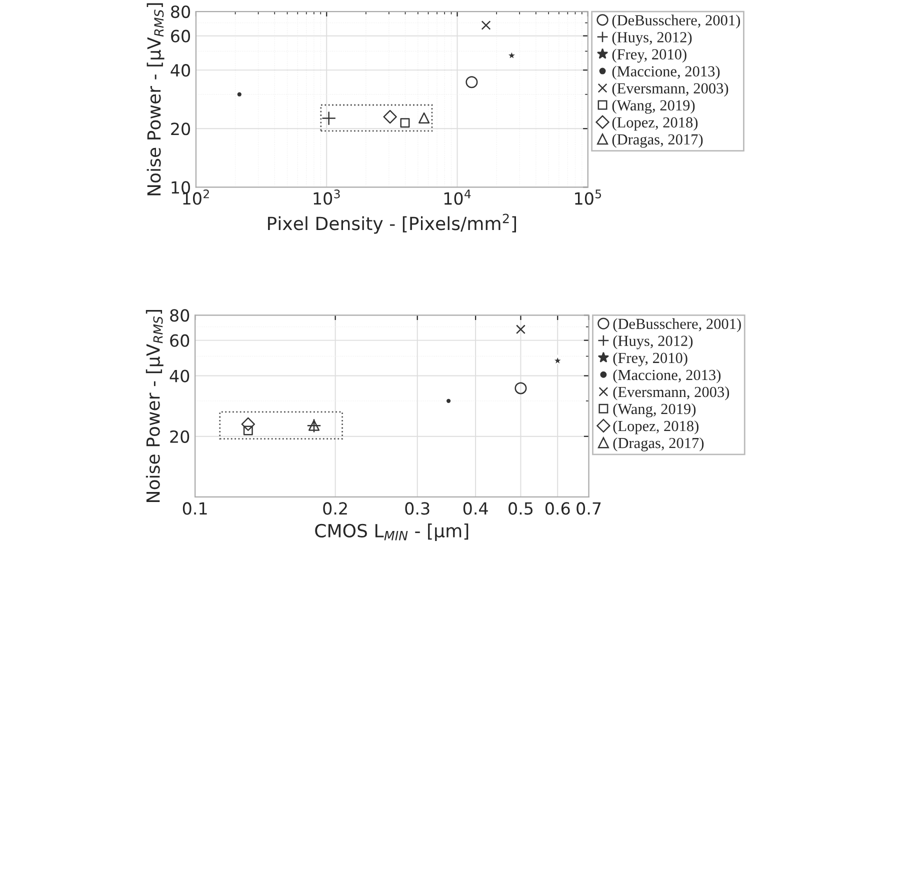 The width and height of the screenshot is (901, 887). I want to click on x-tick-label: 0.6, so click(557, 508).